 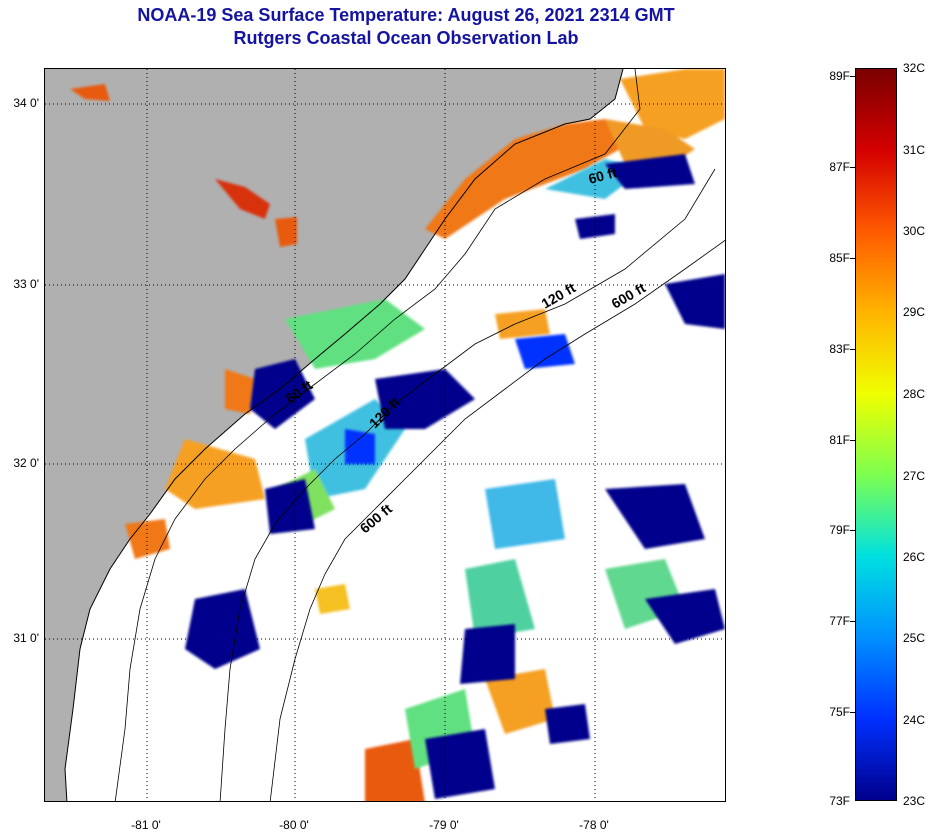 What do you see at coordinates (839, 712) in the screenshot?
I see `colorbar-f-label: 75F` at bounding box center [839, 712].